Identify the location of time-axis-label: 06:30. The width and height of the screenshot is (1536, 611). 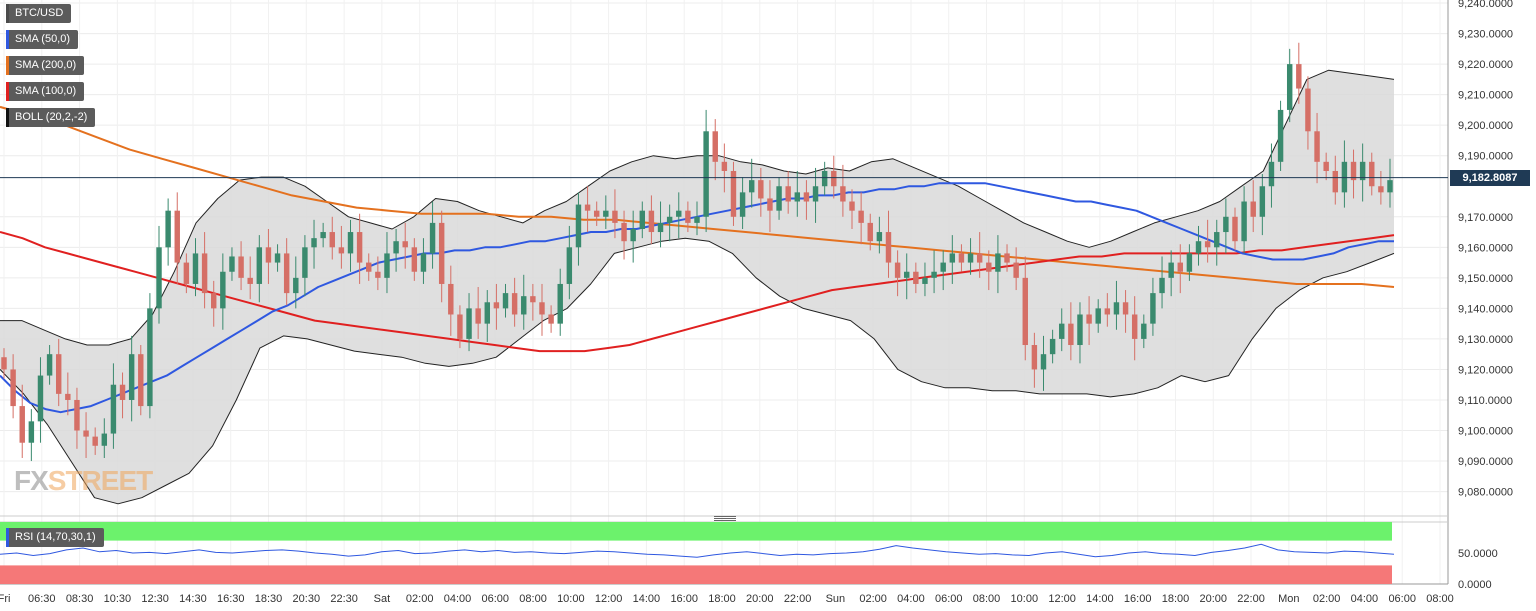
(42, 599).